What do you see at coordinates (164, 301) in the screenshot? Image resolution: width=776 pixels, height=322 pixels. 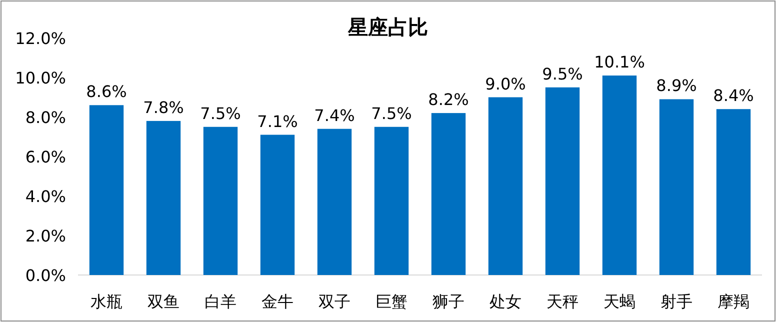 I see `x-tick-label: 双鱼` at bounding box center [164, 301].